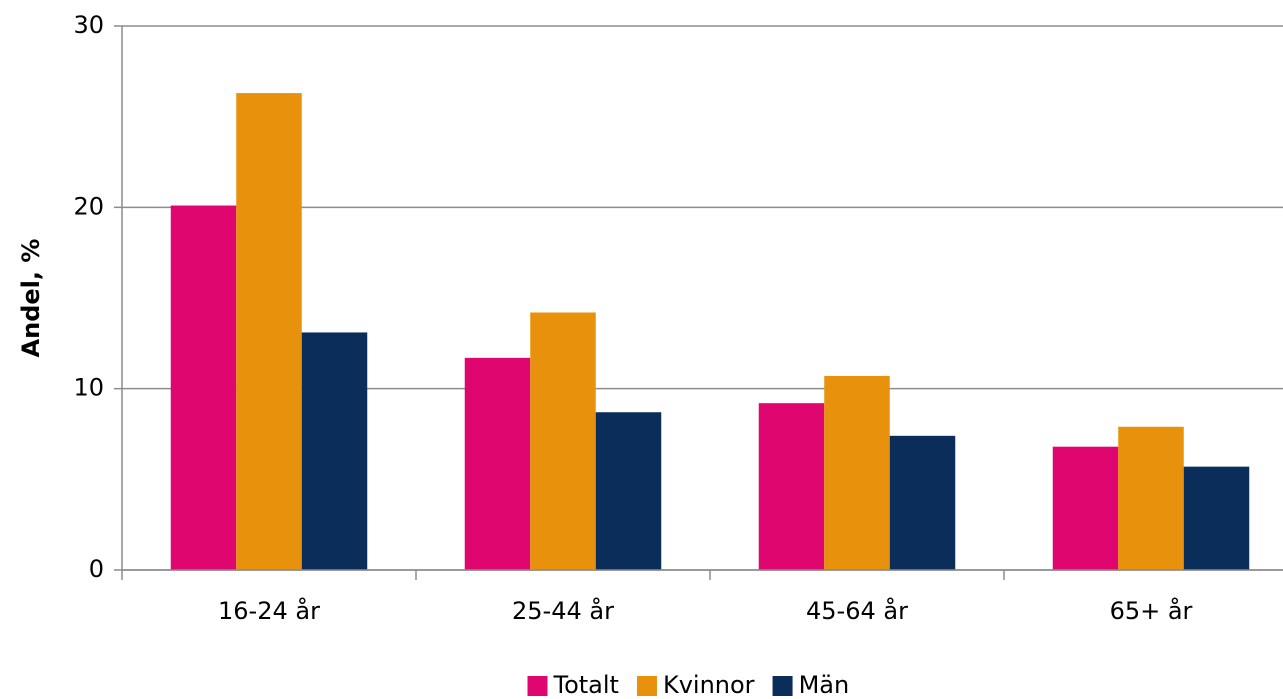  Describe the element at coordinates (88, 388) in the screenshot. I see `y-tick-label: 10` at that location.